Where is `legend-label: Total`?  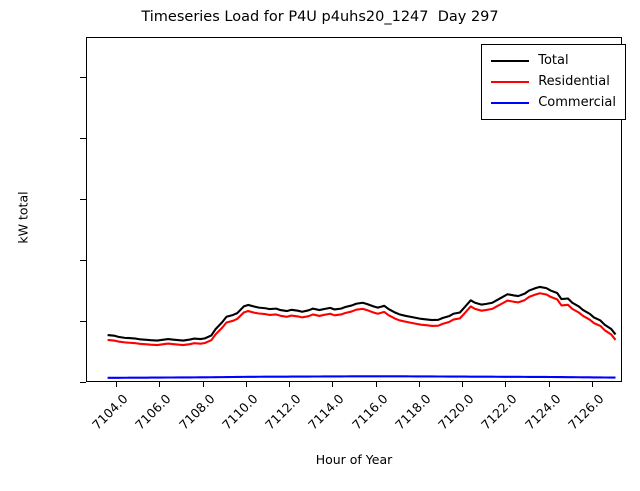 legend-label: Total is located at coordinates (553, 60).